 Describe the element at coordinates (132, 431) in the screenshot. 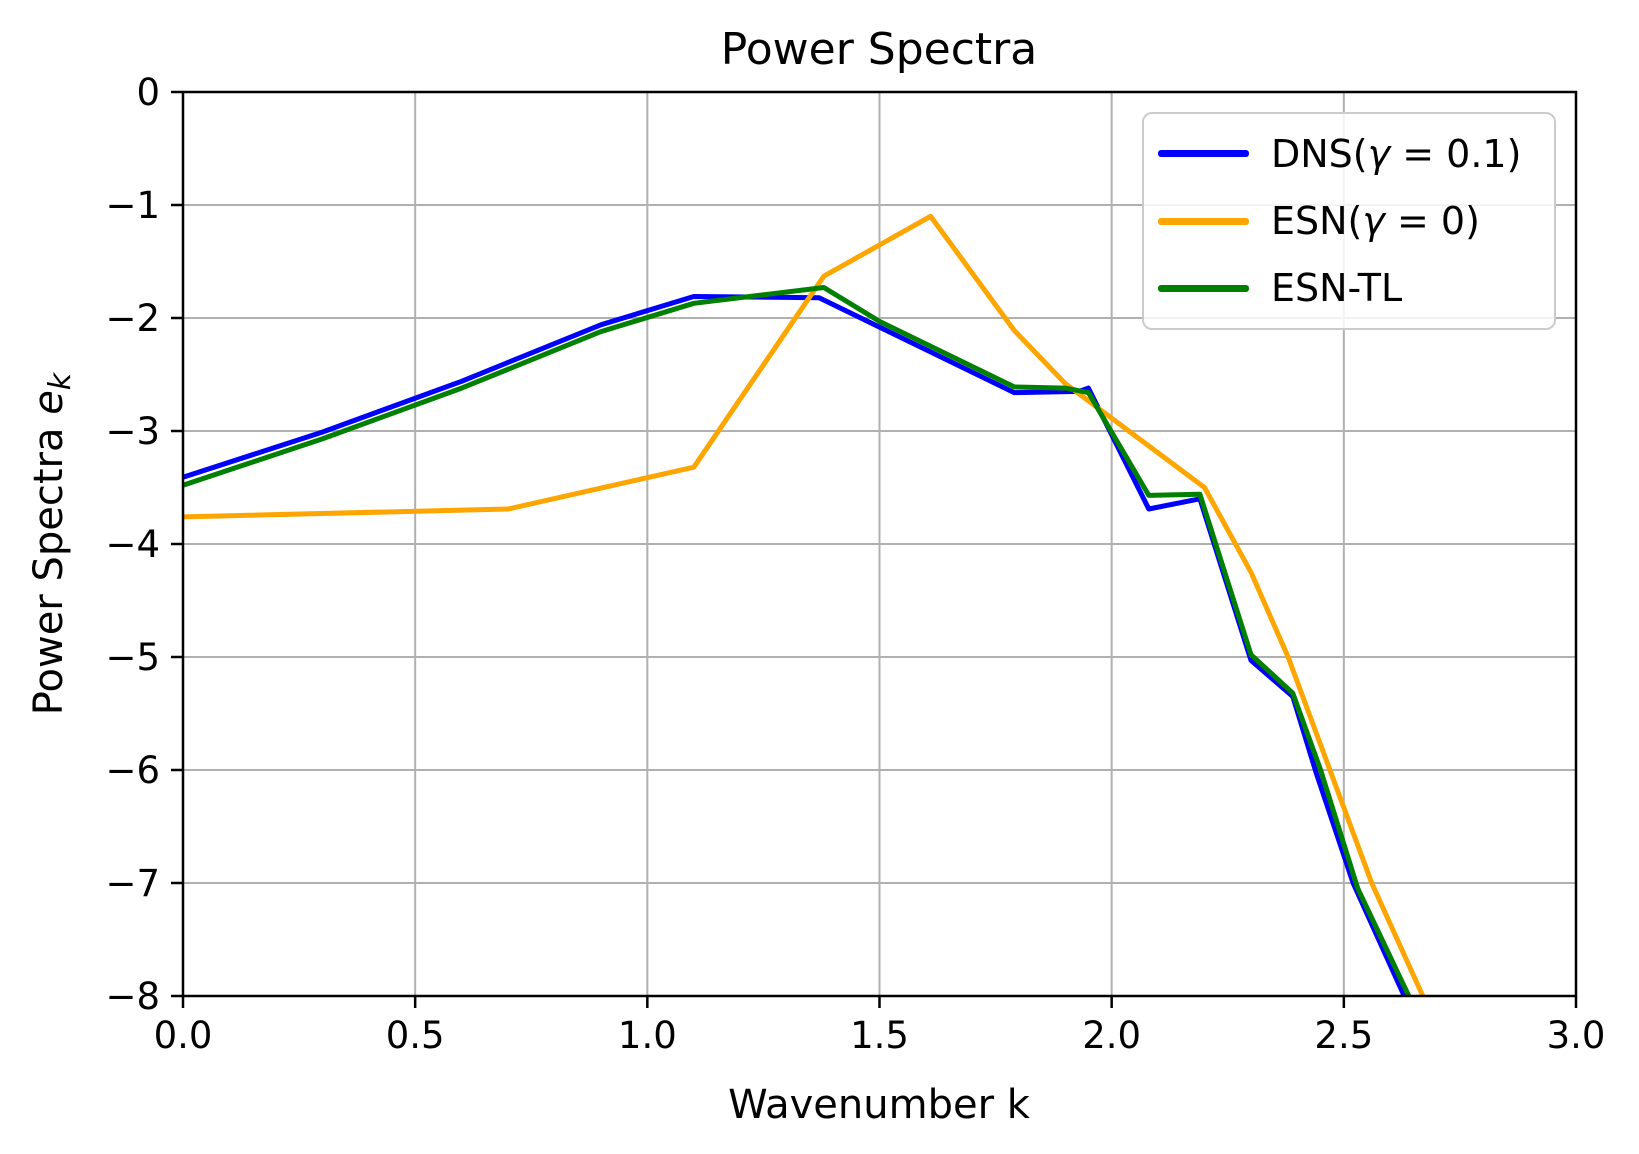

I see `y-tick-label: −3` at that location.